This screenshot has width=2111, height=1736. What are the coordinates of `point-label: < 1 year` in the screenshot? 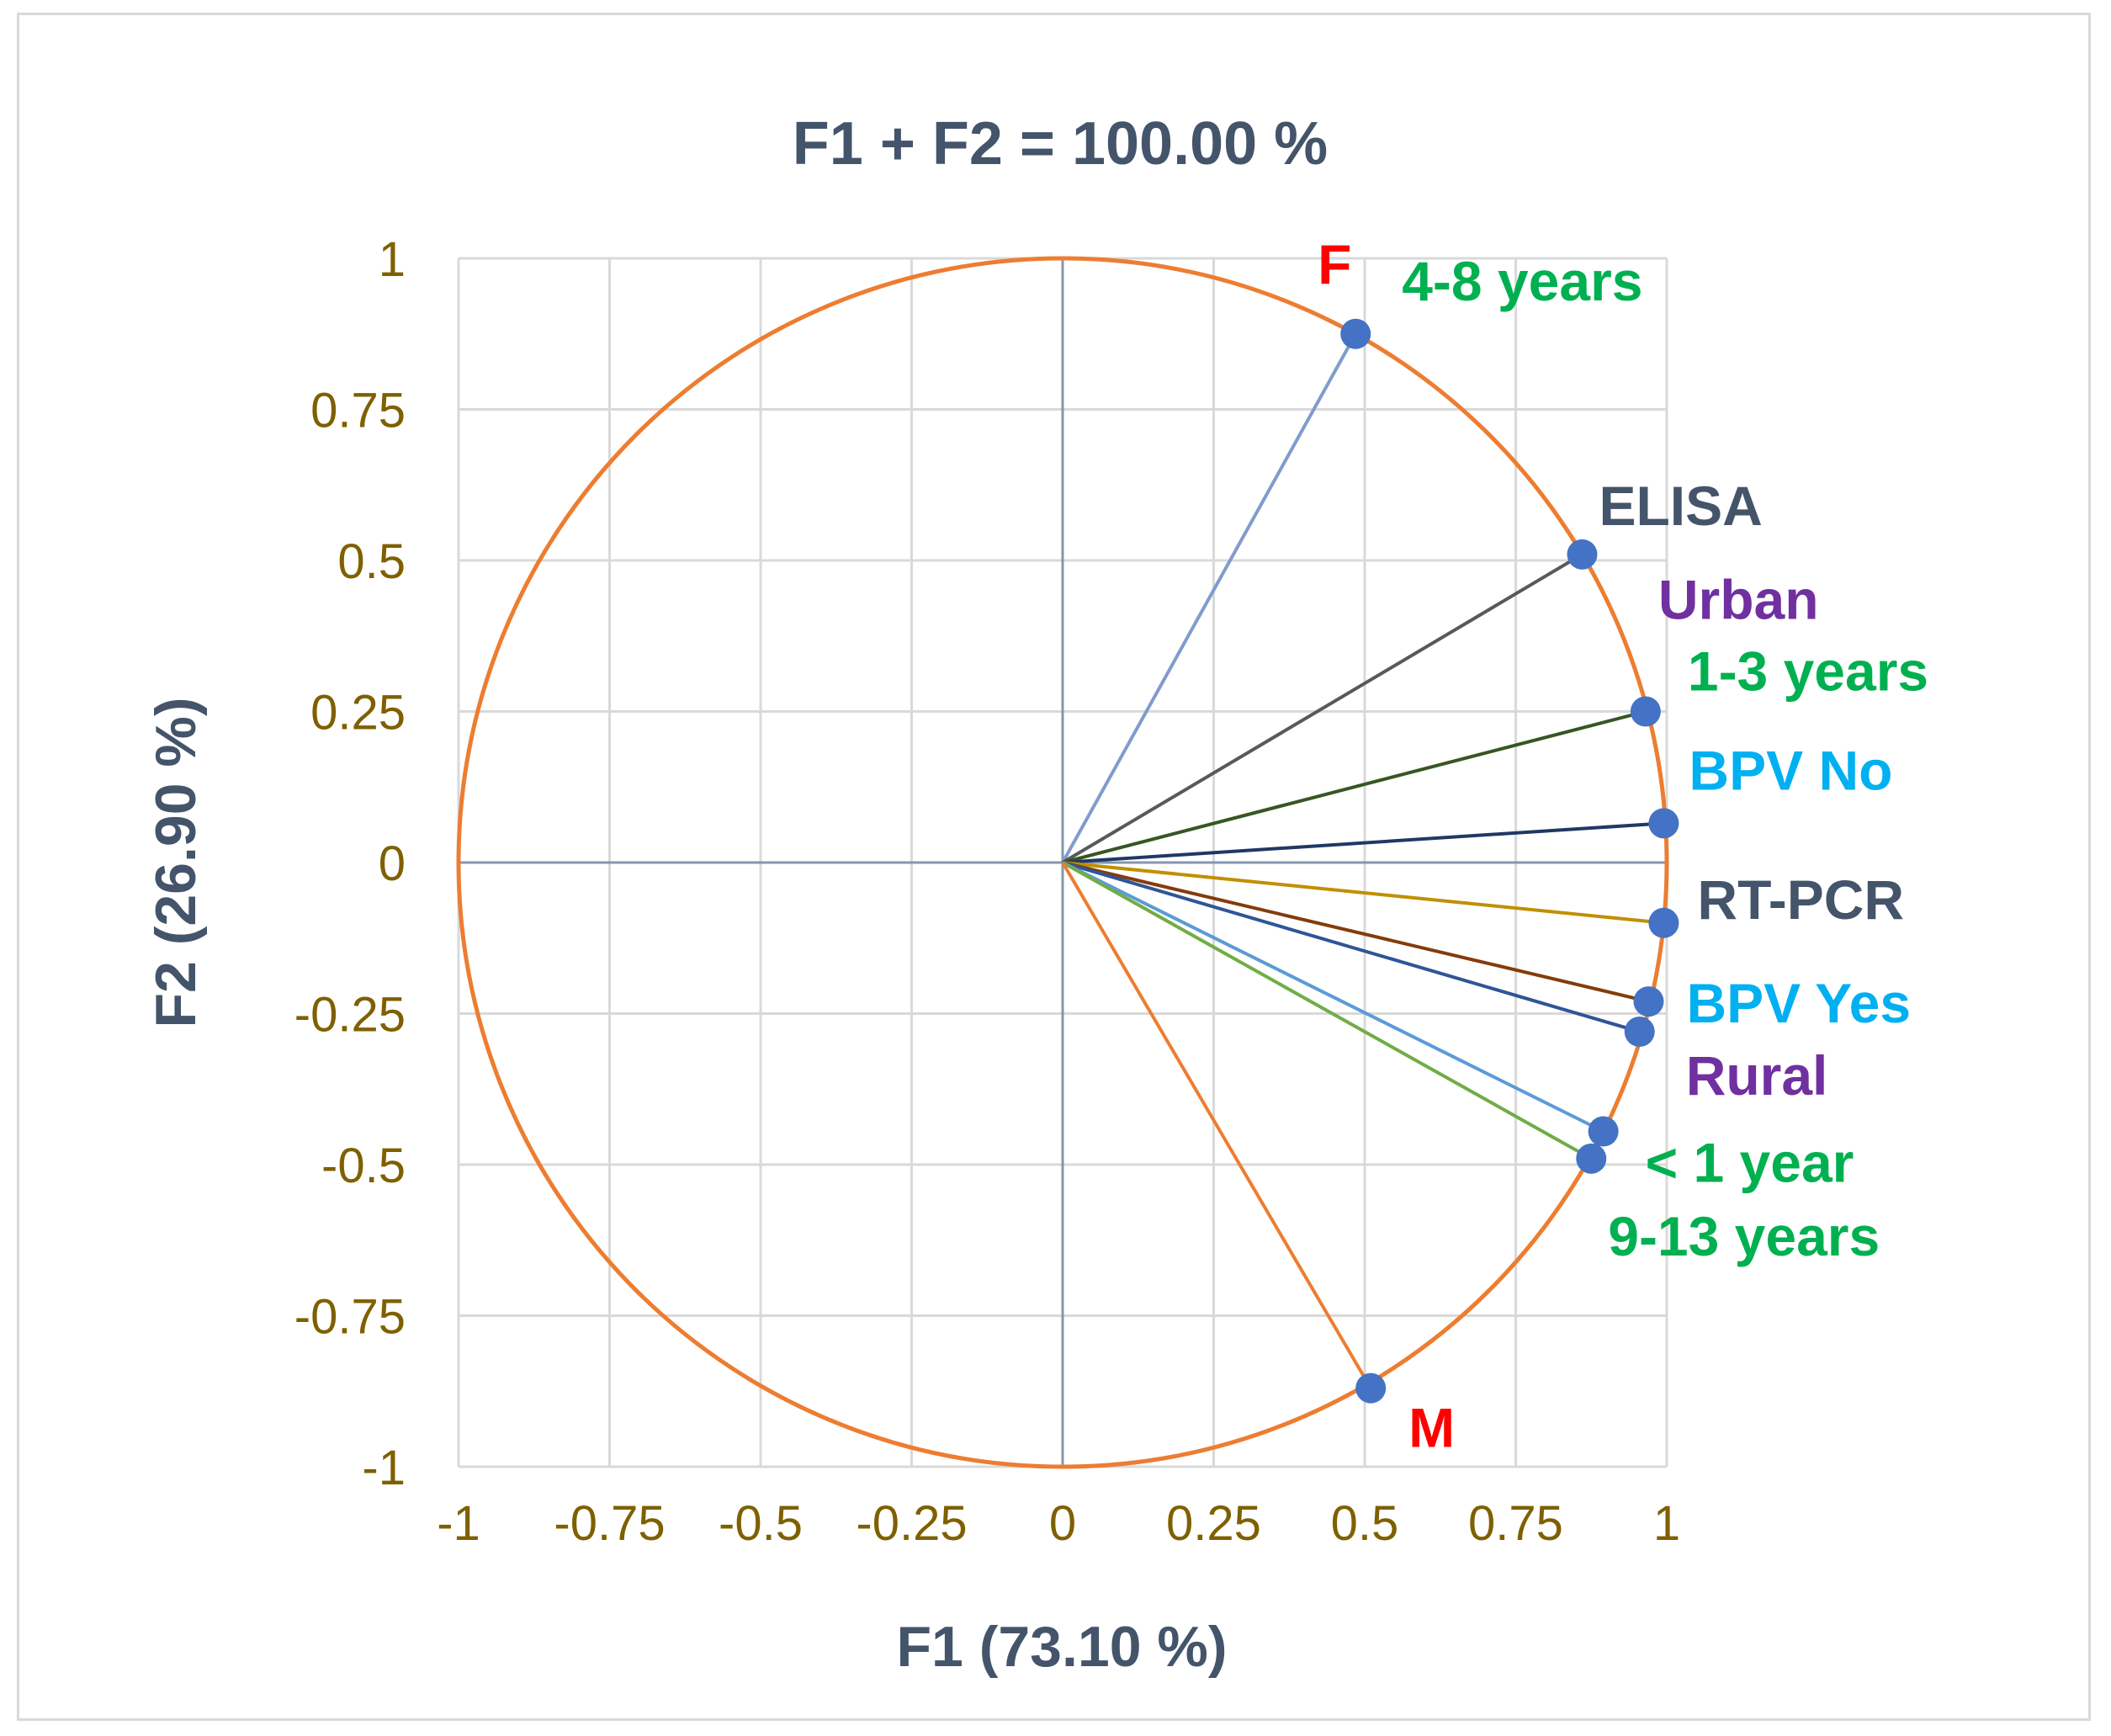 It's located at (1750, 1163).